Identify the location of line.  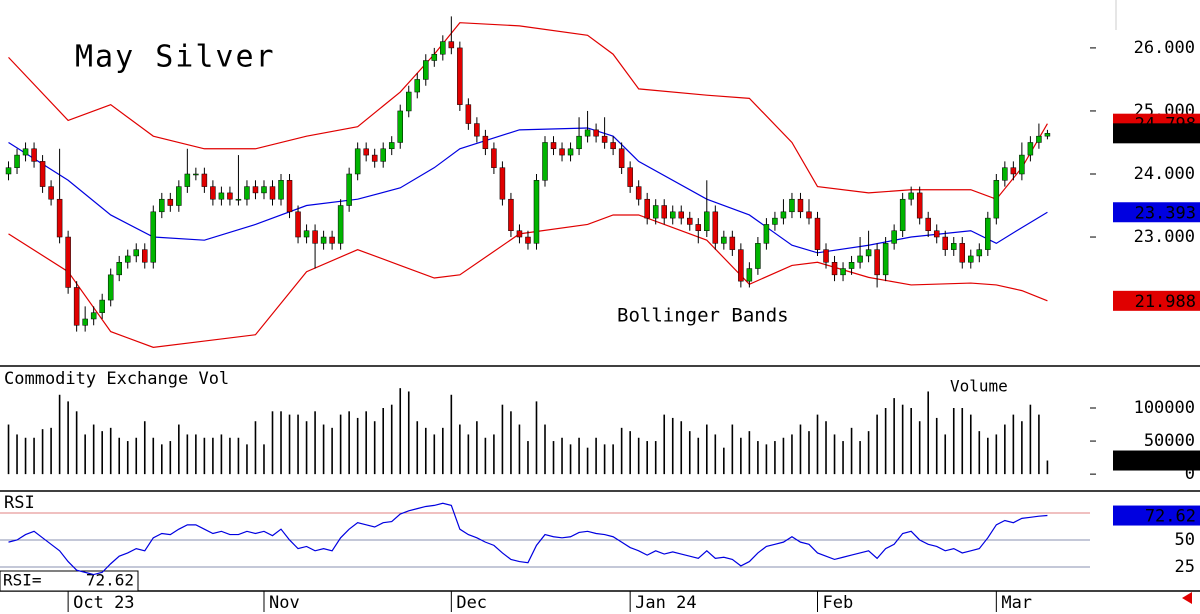
(528, 539).